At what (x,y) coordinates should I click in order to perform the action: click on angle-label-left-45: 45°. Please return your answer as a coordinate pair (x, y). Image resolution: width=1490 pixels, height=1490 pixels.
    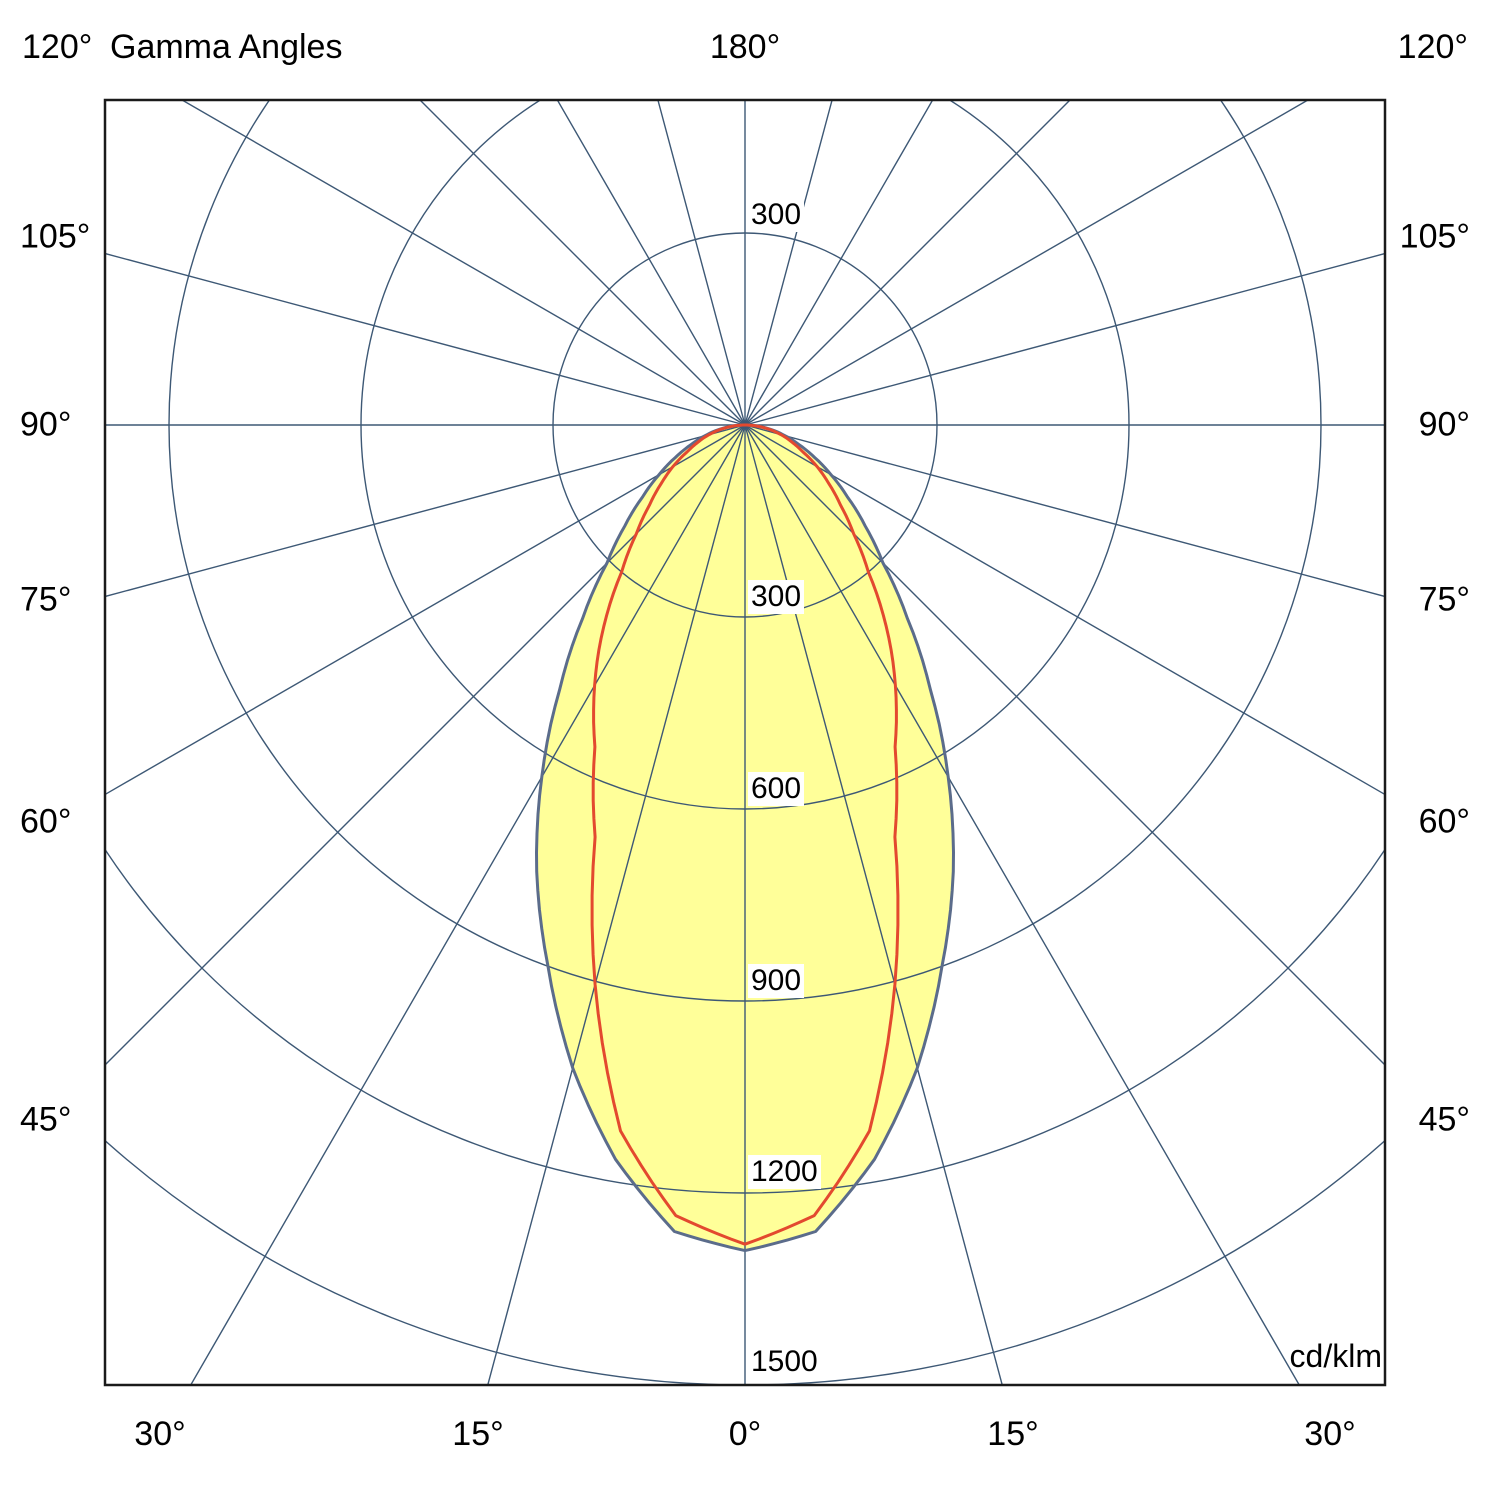
    Looking at the image, I should click on (46, 1119).